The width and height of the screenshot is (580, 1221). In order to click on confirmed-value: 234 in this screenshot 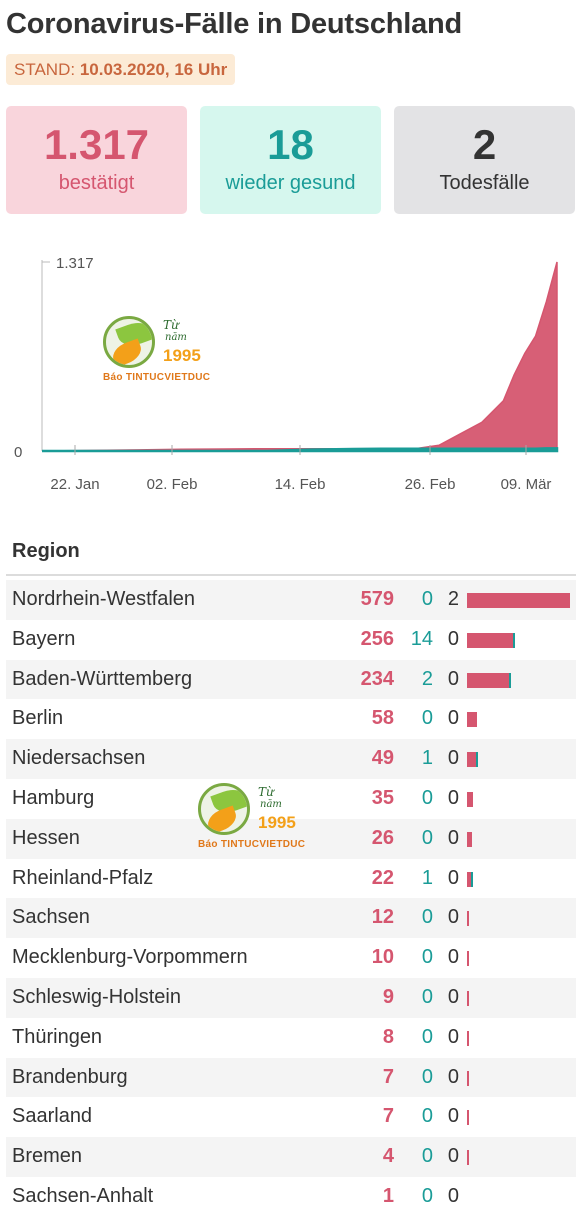, I will do `click(377, 678)`.